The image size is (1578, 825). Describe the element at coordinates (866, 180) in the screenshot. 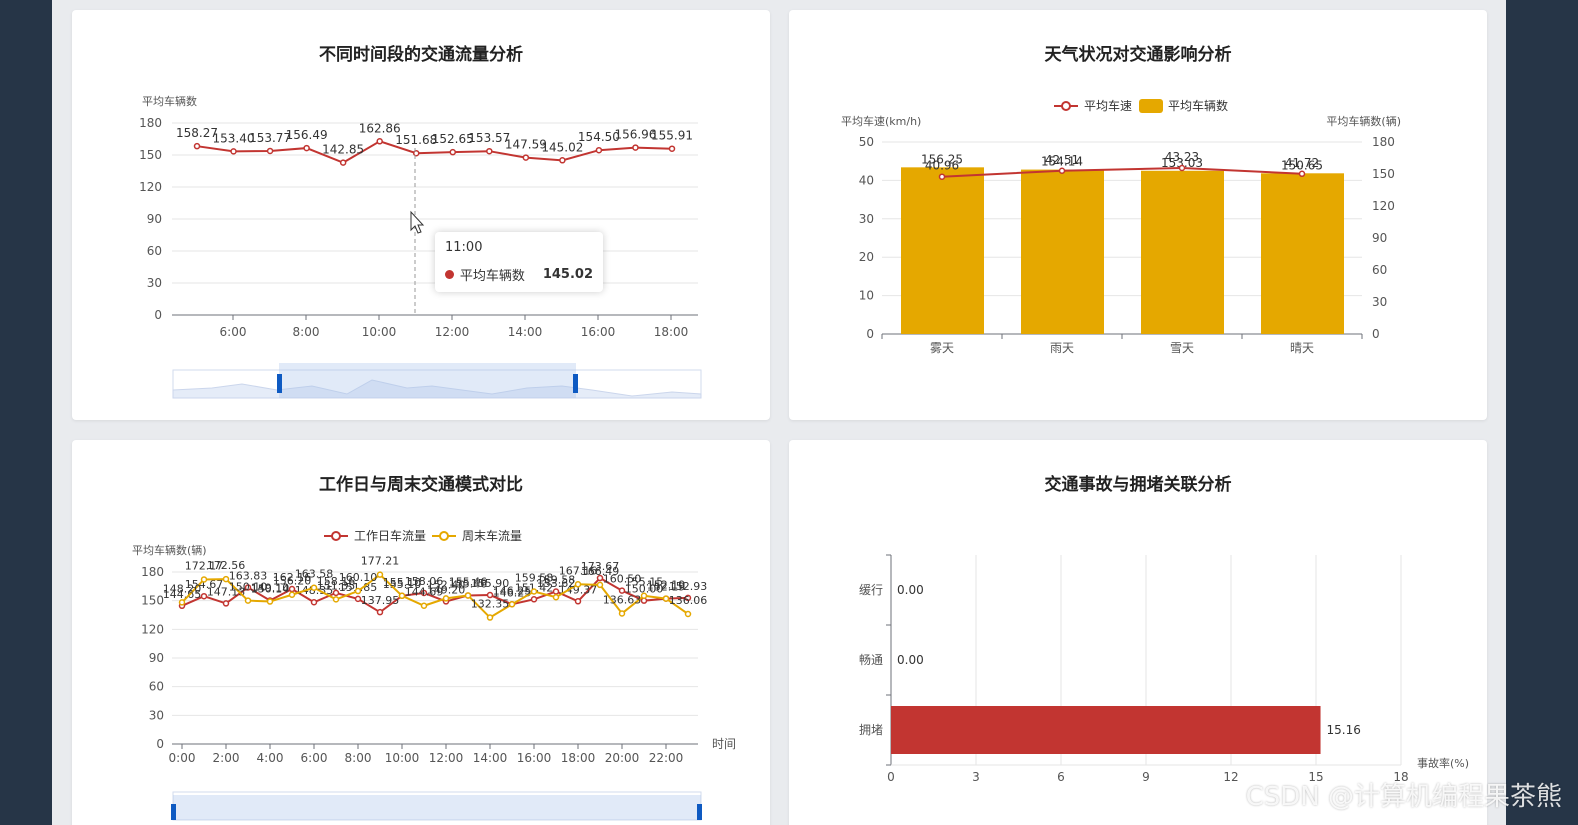

I see `y-left-tick-label: 40` at that location.